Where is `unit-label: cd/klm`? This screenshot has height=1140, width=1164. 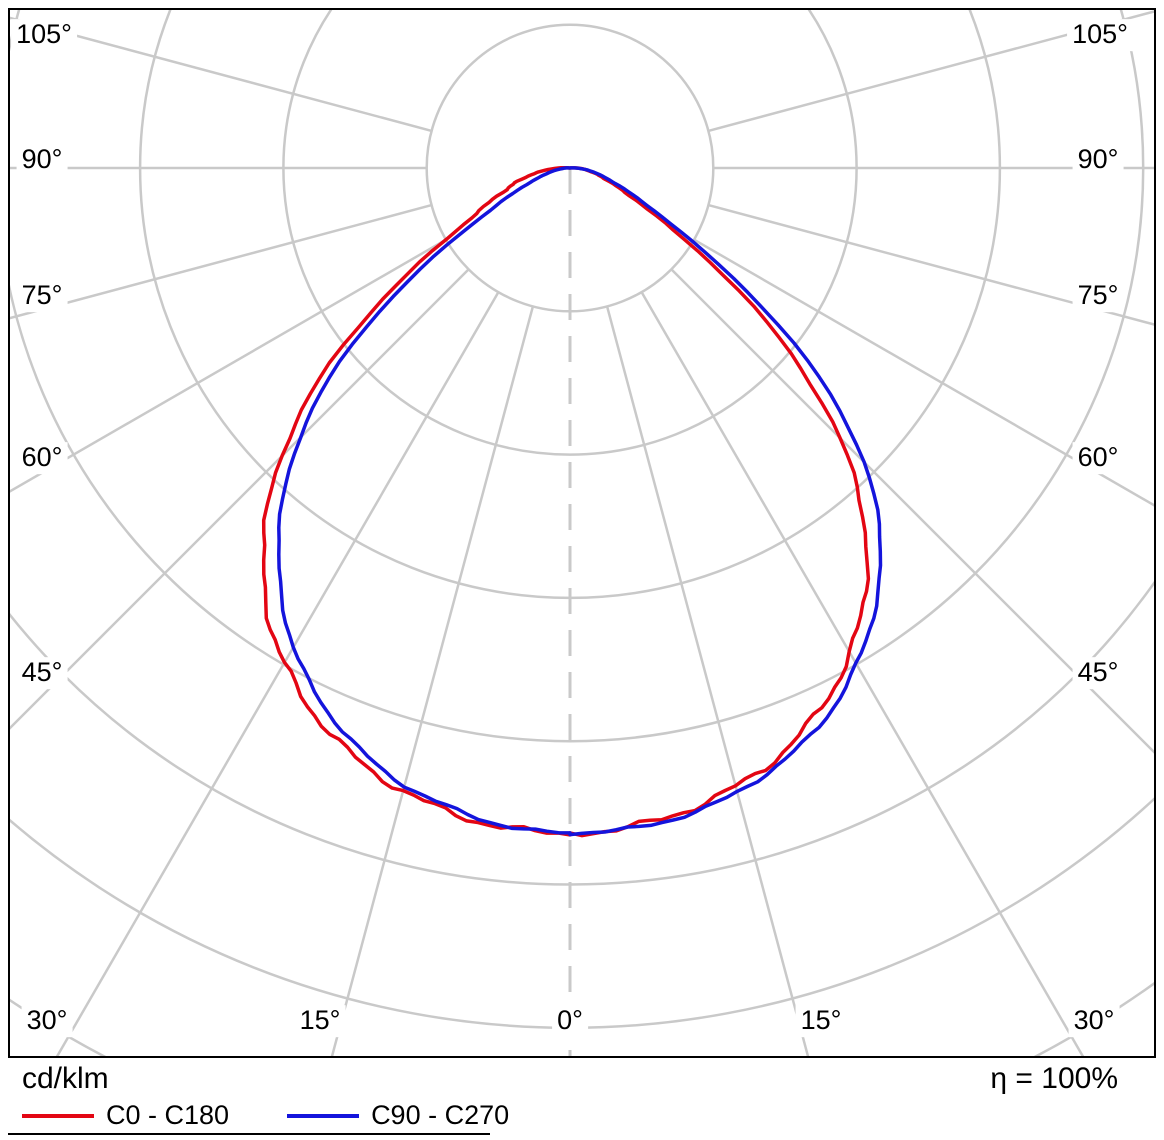
unit-label: cd/klm is located at coordinates (65, 1078).